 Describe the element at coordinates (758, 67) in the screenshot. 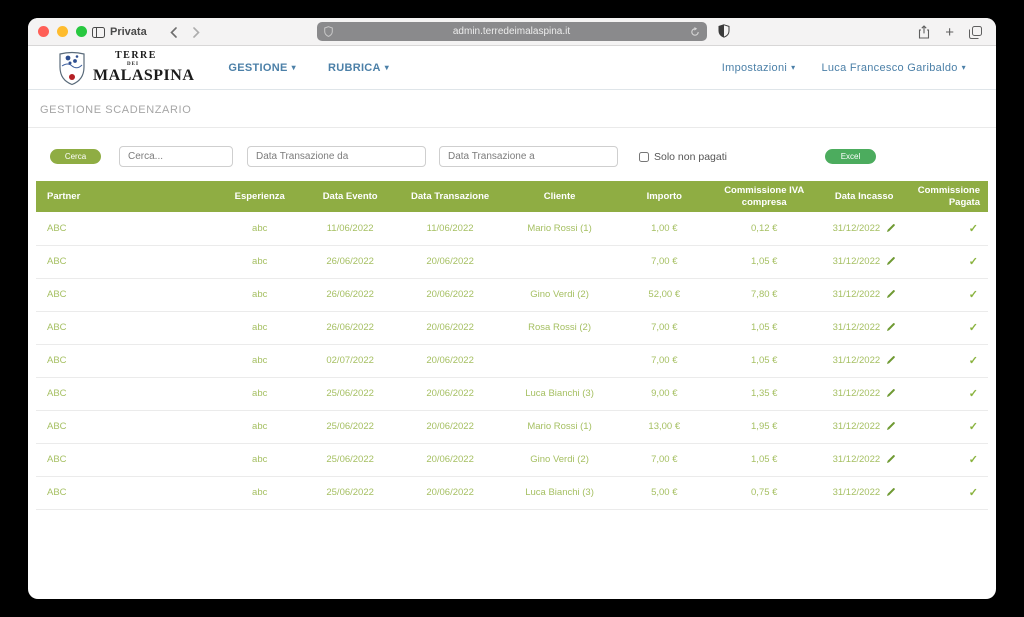

I see `nav-impostazioni: Impostazioni ▾` at that location.